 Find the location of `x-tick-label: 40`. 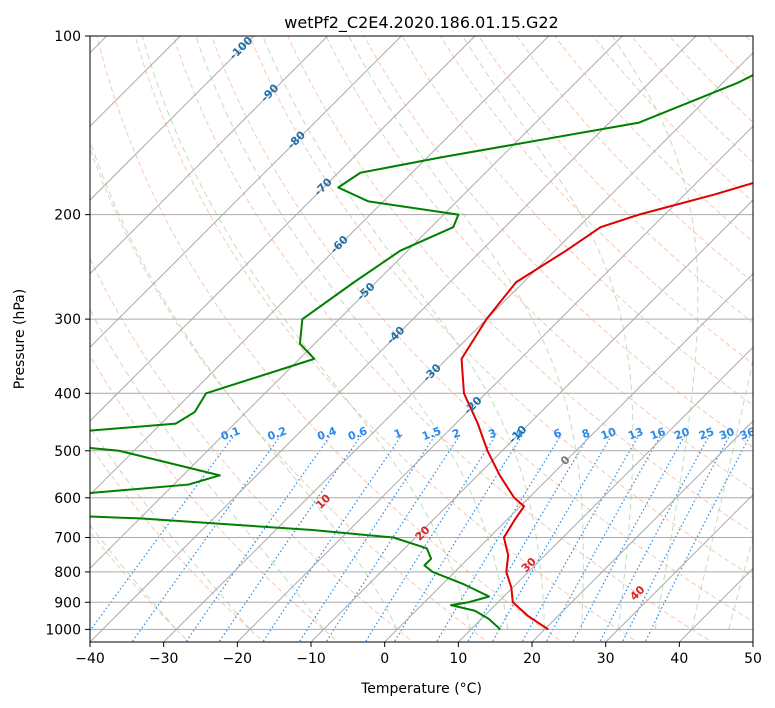

x-tick-label: 40 is located at coordinates (679, 659).